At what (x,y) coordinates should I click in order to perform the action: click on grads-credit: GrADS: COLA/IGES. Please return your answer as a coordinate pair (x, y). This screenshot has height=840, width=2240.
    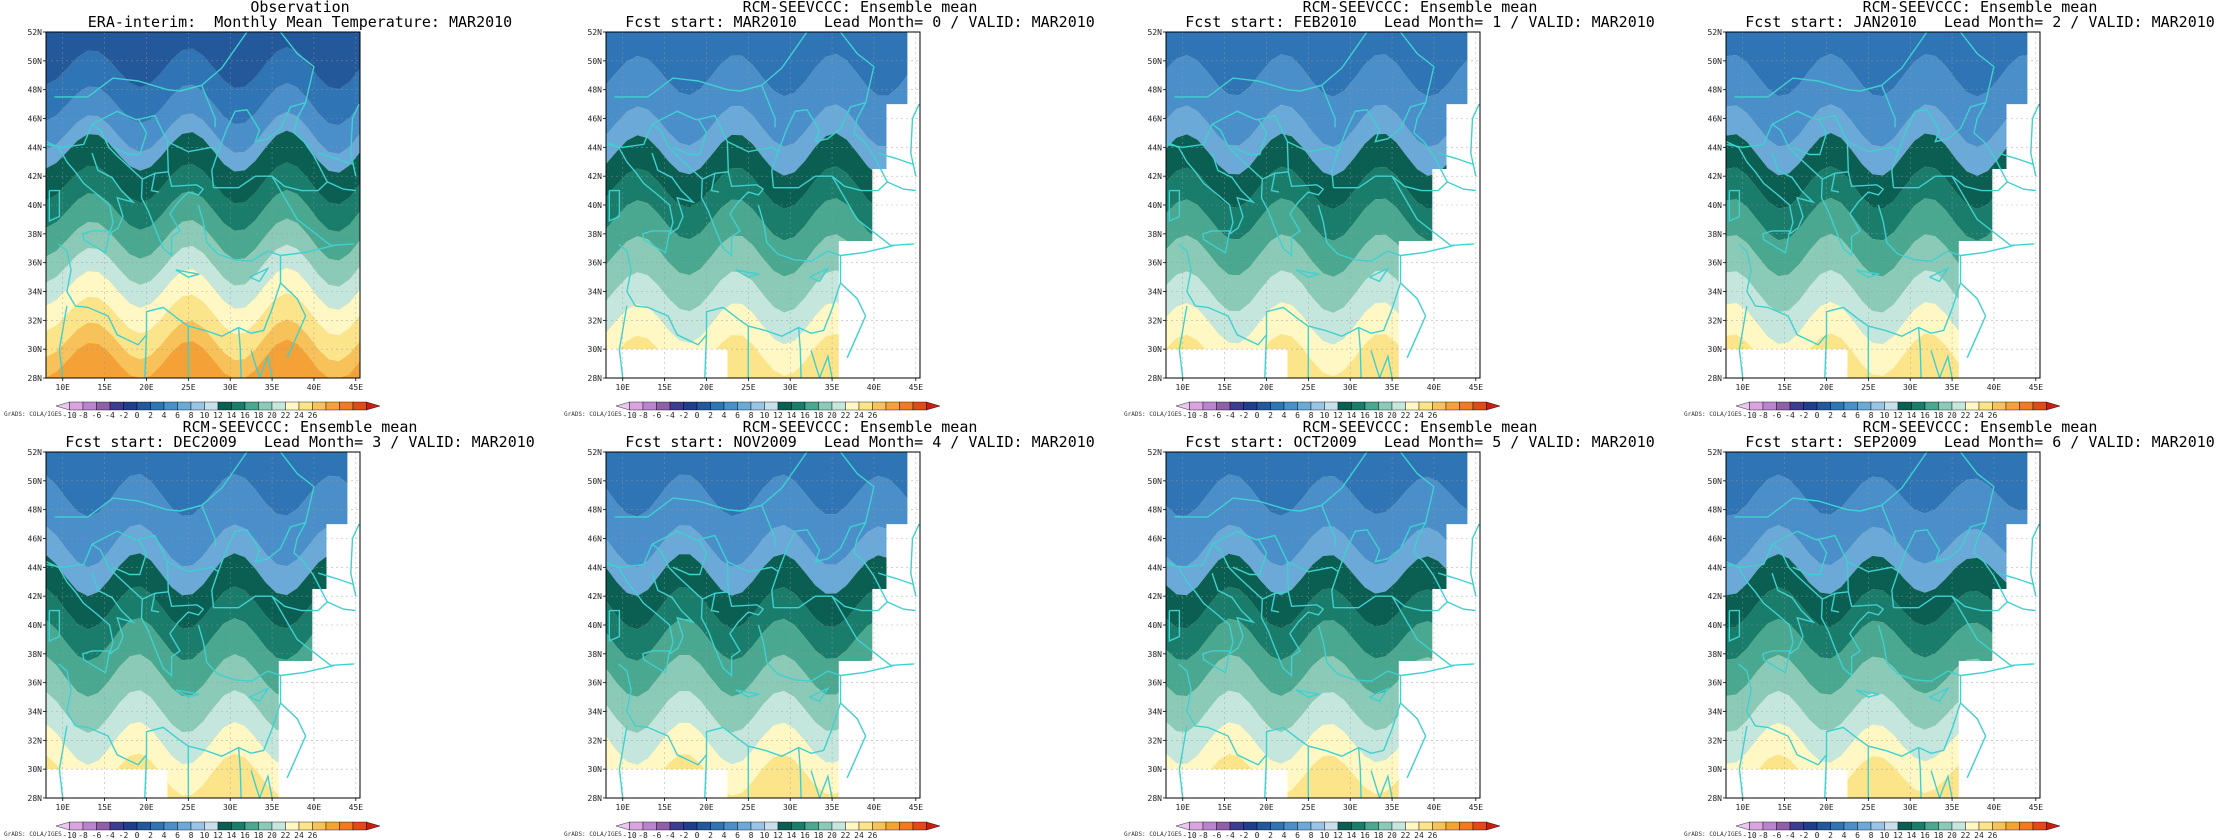
    Looking at the image, I should click on (33, 834).